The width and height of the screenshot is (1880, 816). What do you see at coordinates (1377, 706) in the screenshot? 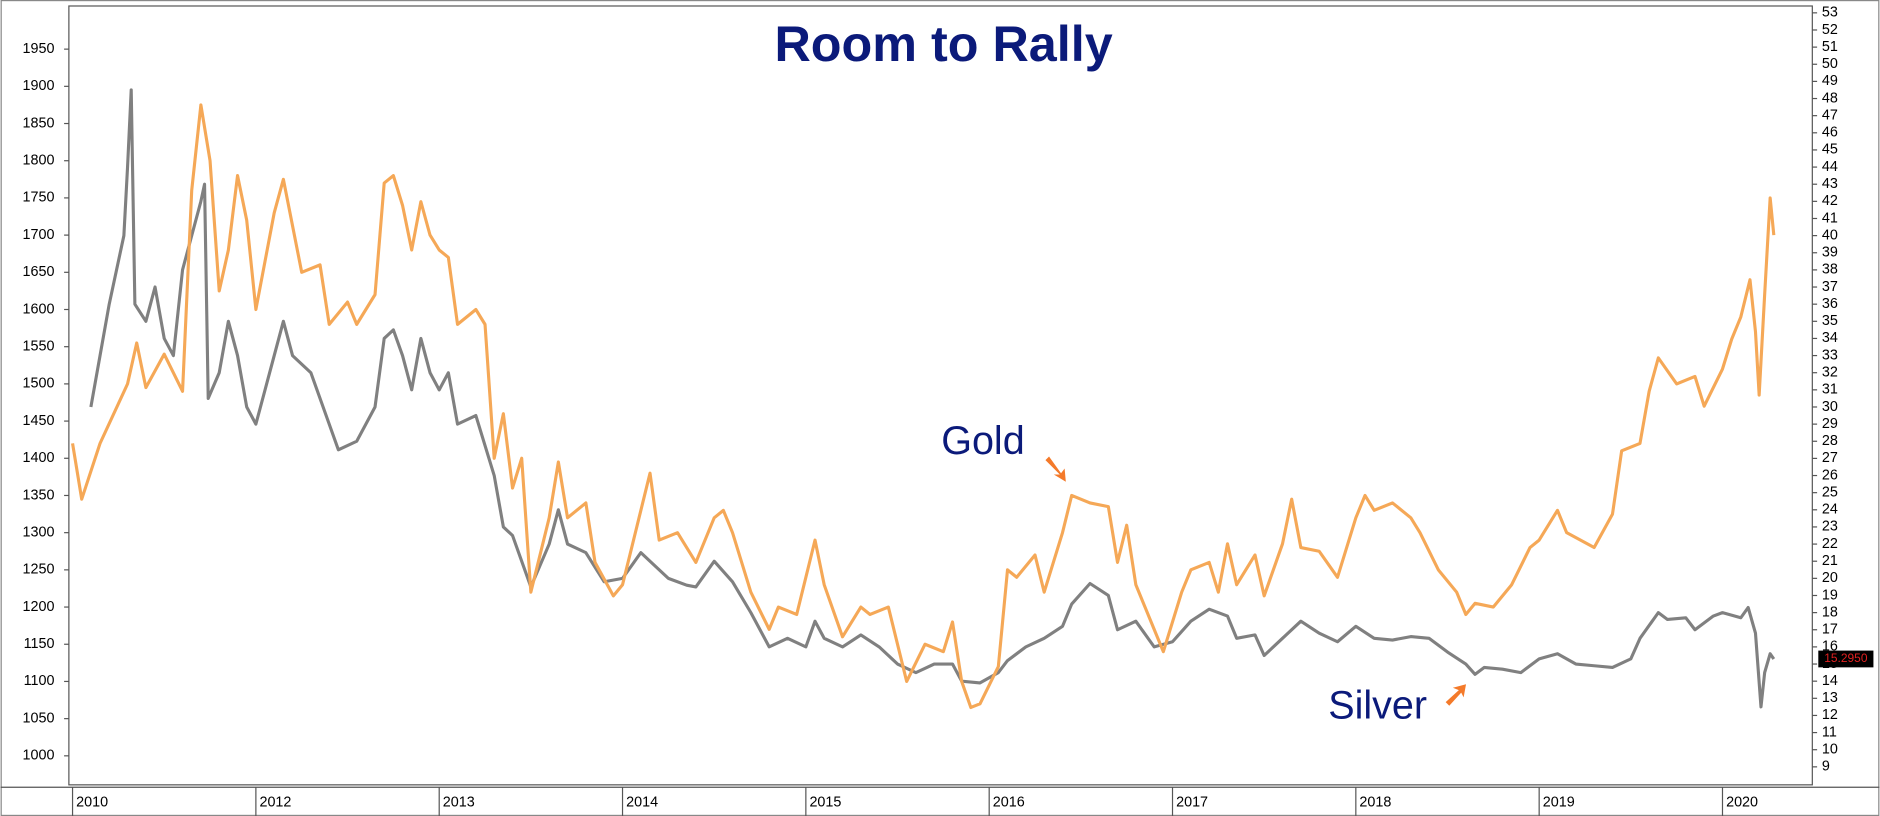
I see `annotation: Silver` at bounding box center [1377, 706].